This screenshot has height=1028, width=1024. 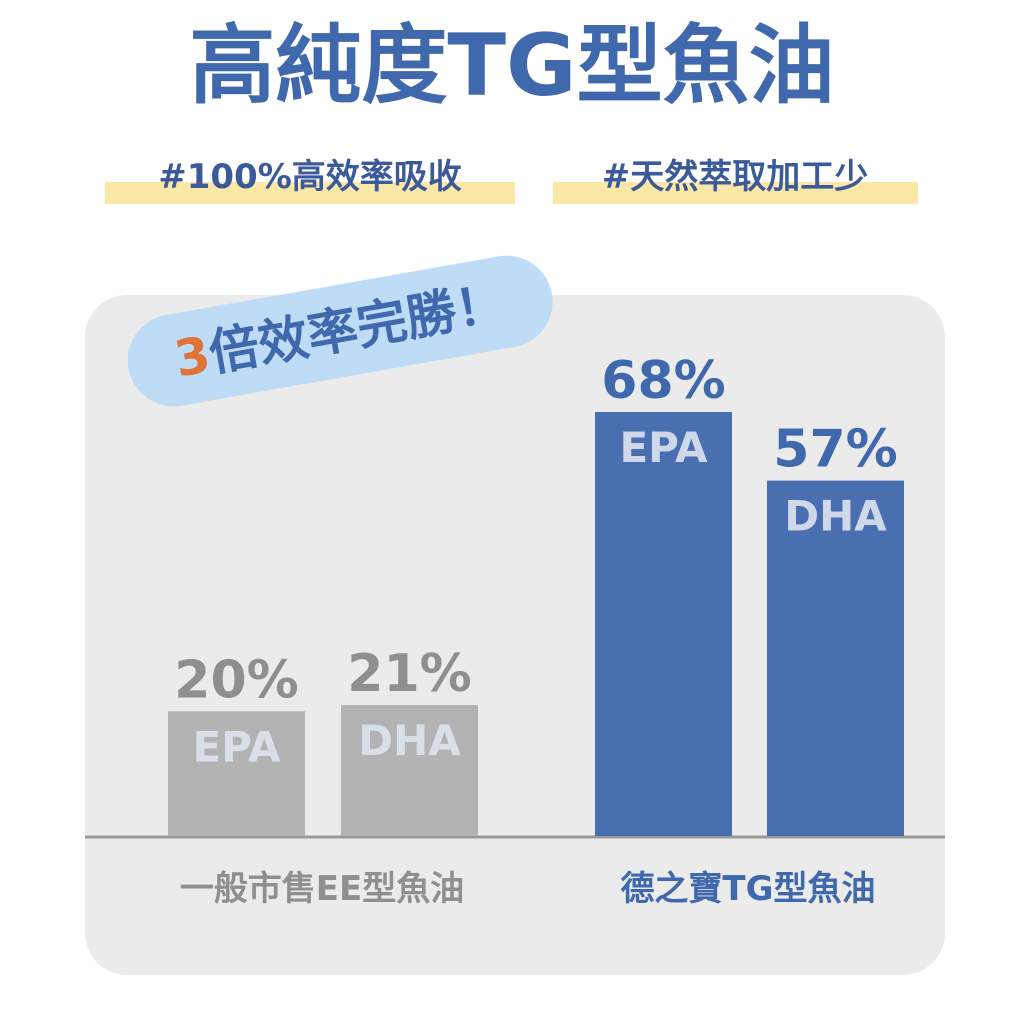 What do you see at coordinates (511, 66) in the screenshot?
I see `title: 高純度TG型魚油` at bounding box center [511, 66].